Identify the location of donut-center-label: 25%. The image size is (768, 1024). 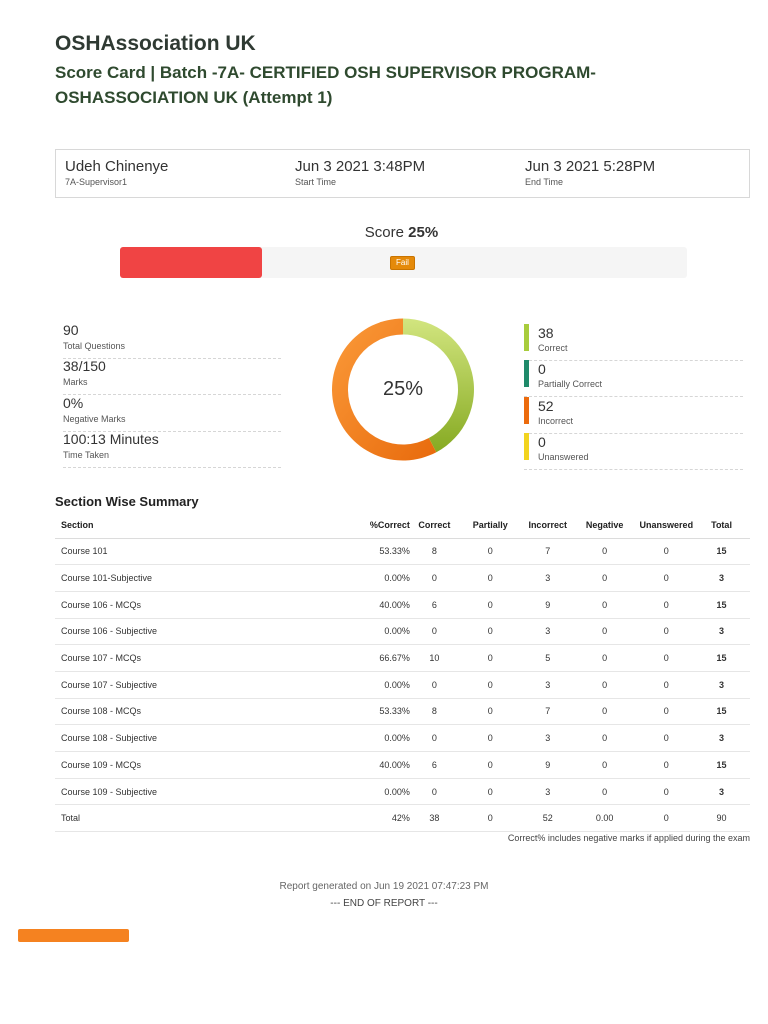
(403, 389).